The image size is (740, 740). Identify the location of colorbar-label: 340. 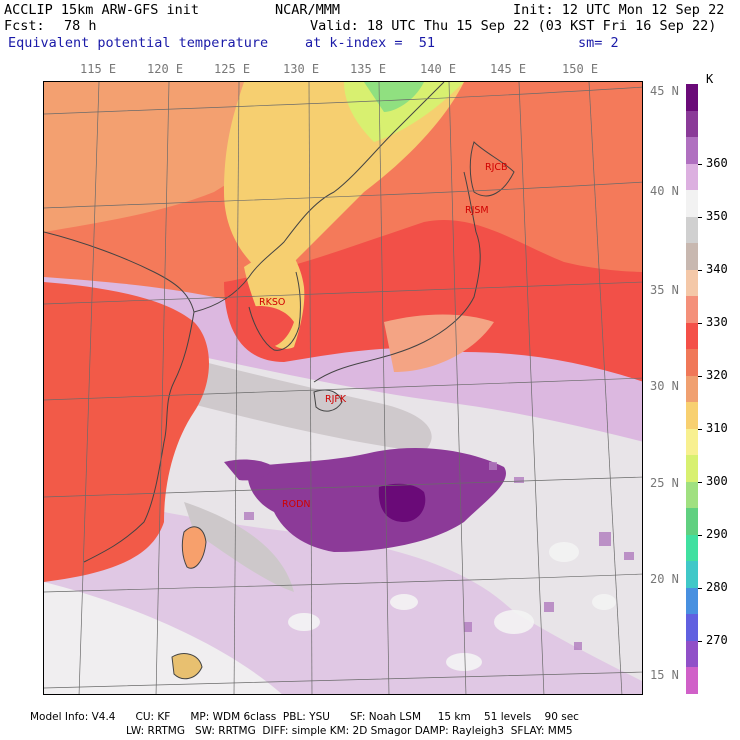
(717, 268).